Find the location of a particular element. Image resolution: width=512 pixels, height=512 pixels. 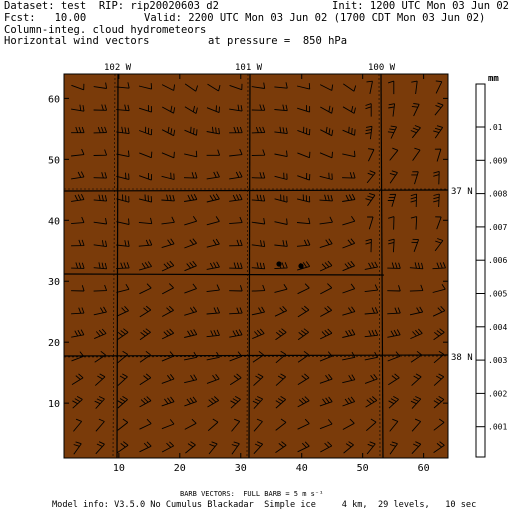

y-tick-label: 50 is located at coordinates (54, 160).